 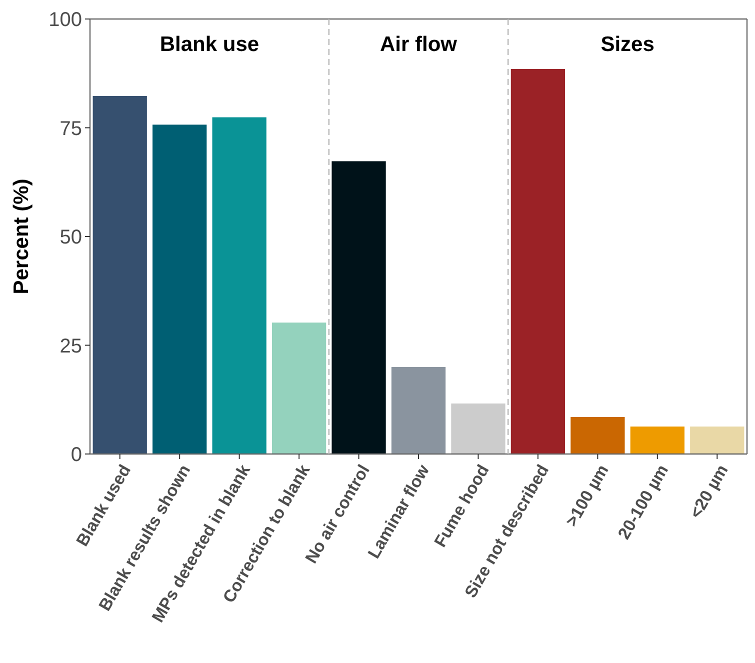 What do you see at coordinates (76, 455) in the screenshot?
I see `y-tick-label: 0` at bounding box center [76, 455].